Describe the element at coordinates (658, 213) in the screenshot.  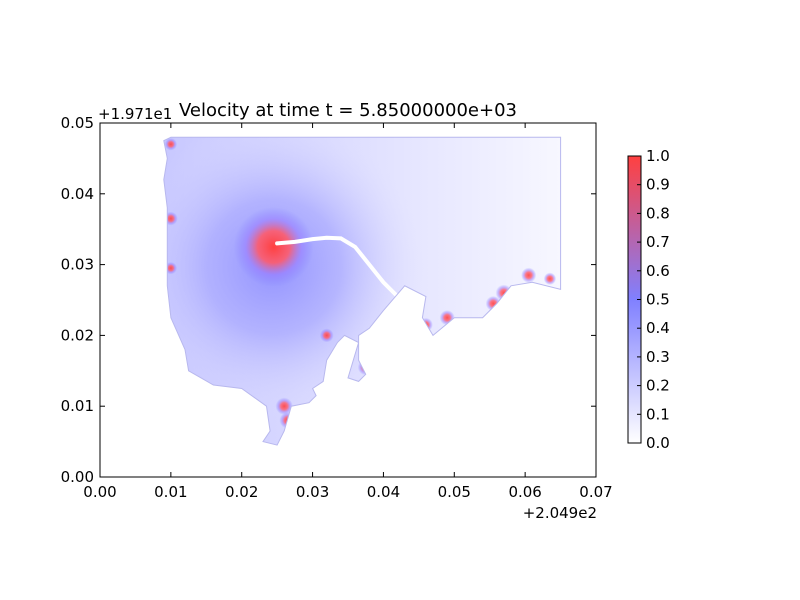
I see `colorbar-tick-label: 0.8` at that location.